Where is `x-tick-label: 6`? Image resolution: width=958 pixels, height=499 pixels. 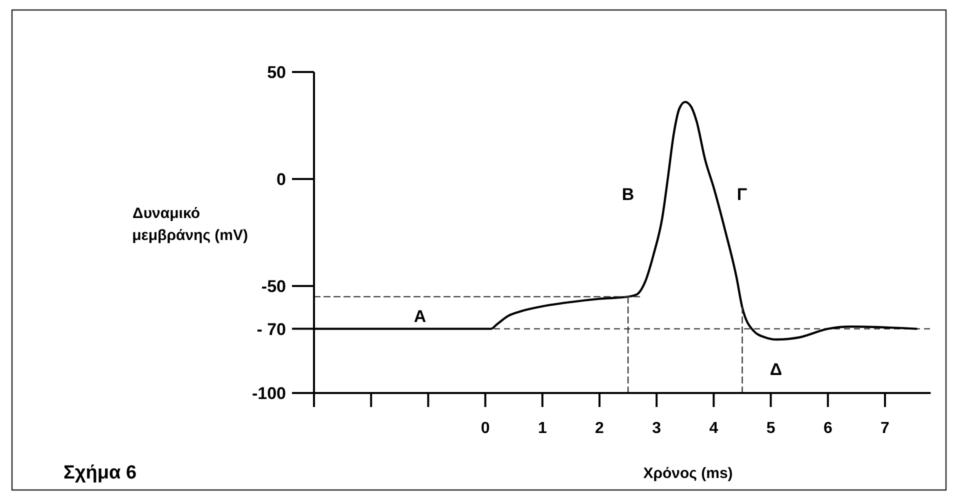
x-tick-label: 6 is located at coordinates (827, 428).